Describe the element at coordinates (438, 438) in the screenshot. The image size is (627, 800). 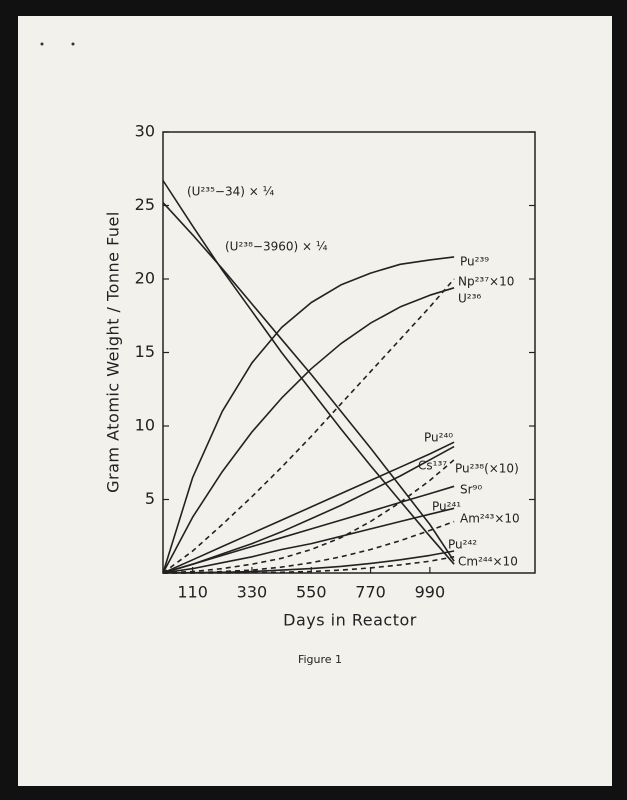
I see `series-label: Pu²⁴⁰` at that location.